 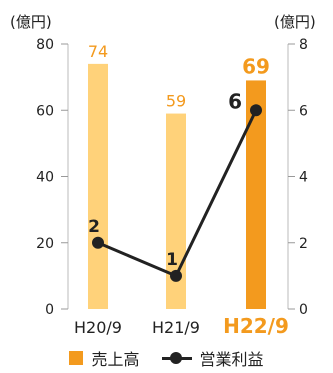 What do you see at coordinates (303, 244) in the screenshot?
I see `right-tick-label: 2` at bounding box center [303, 244].